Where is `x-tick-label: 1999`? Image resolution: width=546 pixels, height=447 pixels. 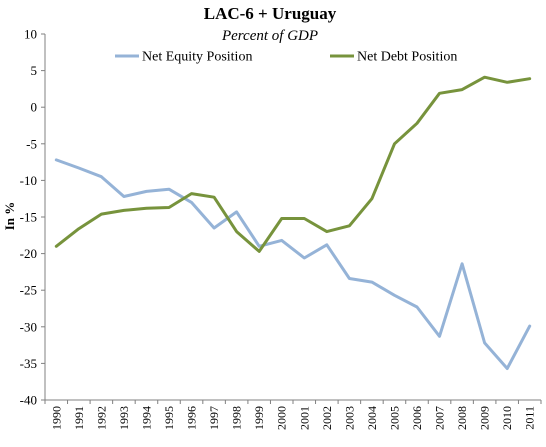 x-tick-label: 1999 is located at coordinates (259, 418).